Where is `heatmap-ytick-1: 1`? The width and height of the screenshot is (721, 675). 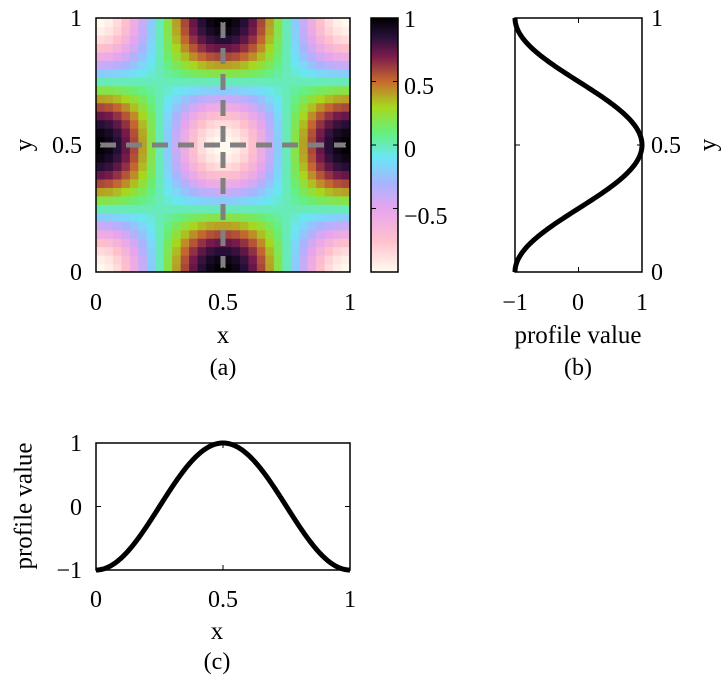 heatmap-ytick-1: 1 is located at coordinates (76, 19).